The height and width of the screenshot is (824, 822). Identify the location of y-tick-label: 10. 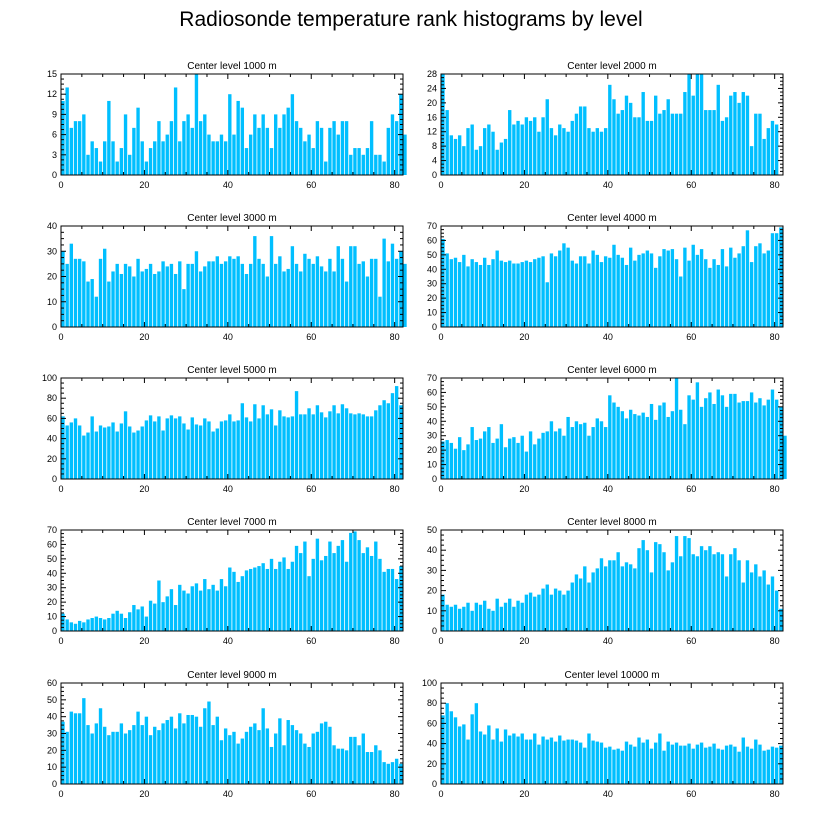
(52, 302).